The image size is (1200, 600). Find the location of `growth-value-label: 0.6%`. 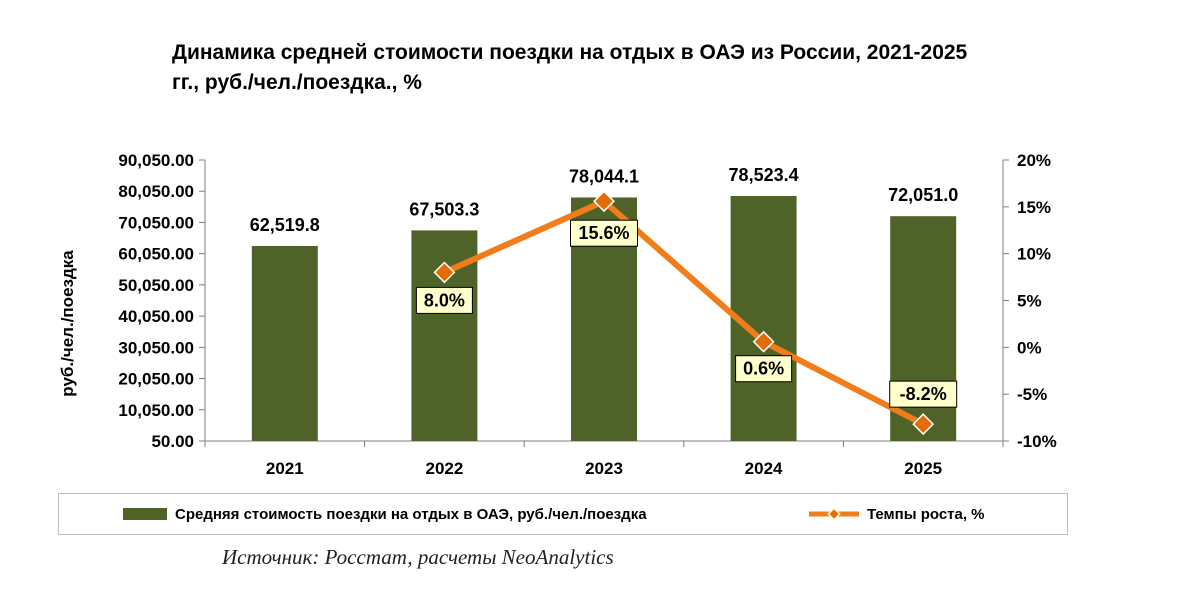

growth-value-label: 0.6% is located at coordinates (764, 369).